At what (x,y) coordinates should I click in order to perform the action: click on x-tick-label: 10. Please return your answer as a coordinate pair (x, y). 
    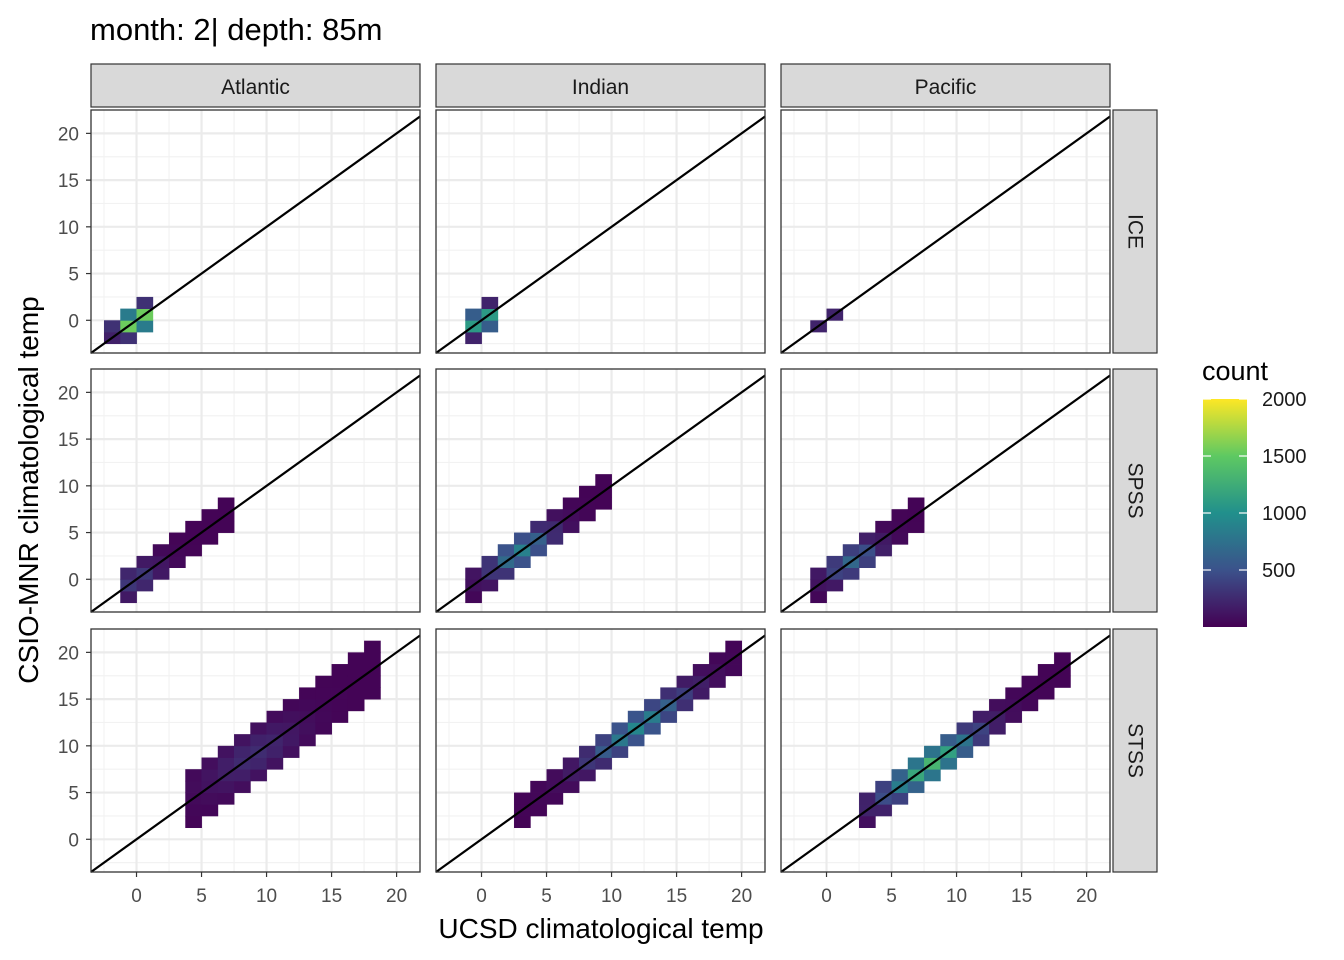
    Looking at the image, I should click on (611, 896).